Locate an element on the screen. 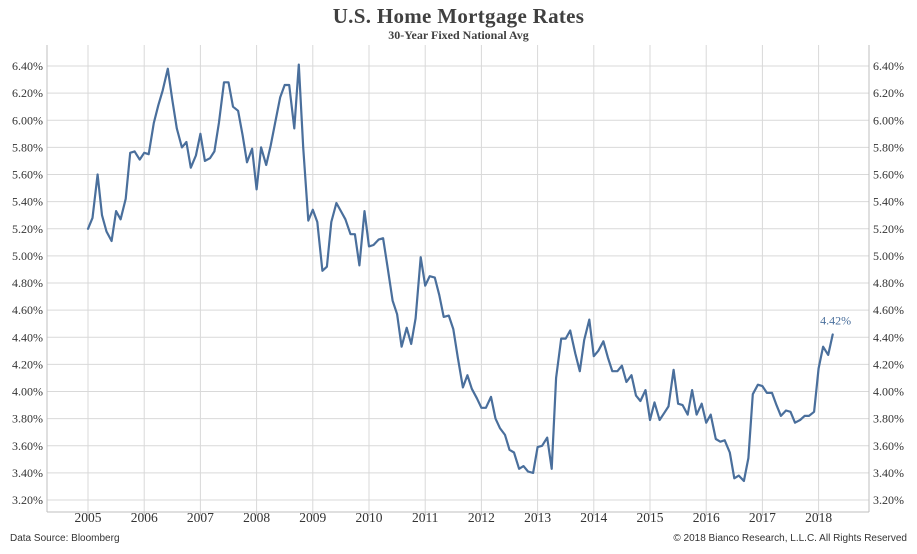  x-tick-label: 2015 is located at coordinates (650, 517).